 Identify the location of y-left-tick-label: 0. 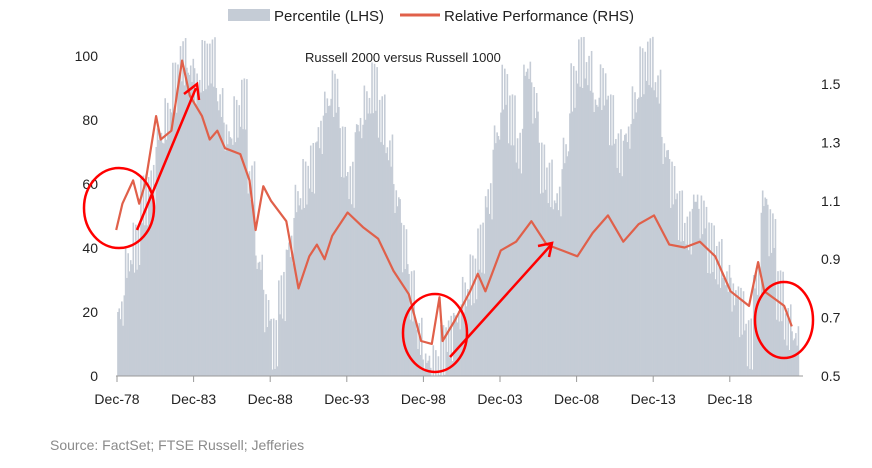
(94, 376).